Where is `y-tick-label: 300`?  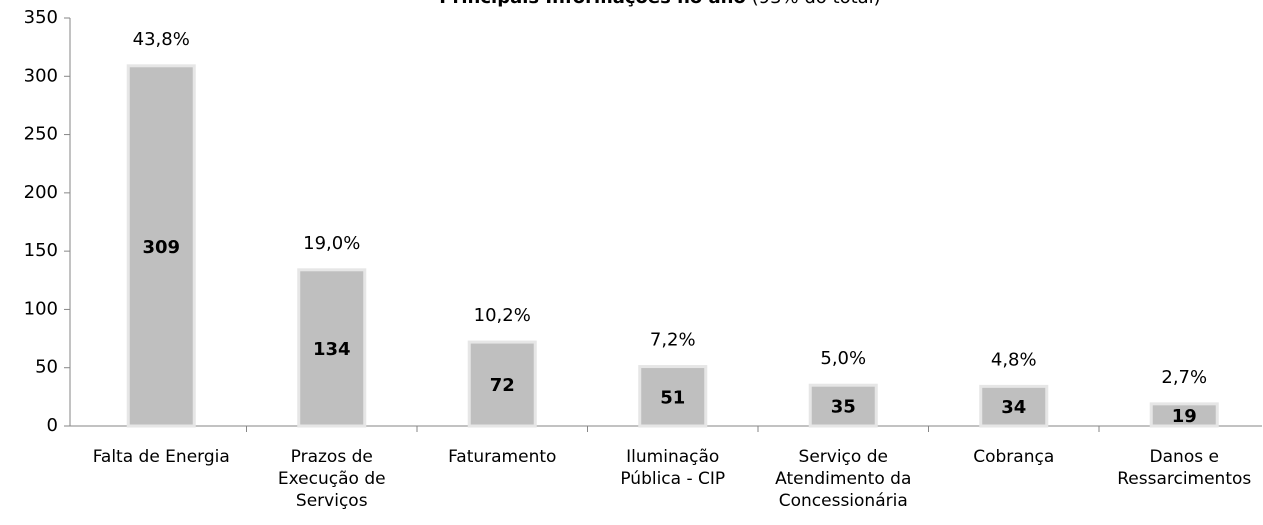 y-tick-label: 300 is located at coordinates (41, 75).